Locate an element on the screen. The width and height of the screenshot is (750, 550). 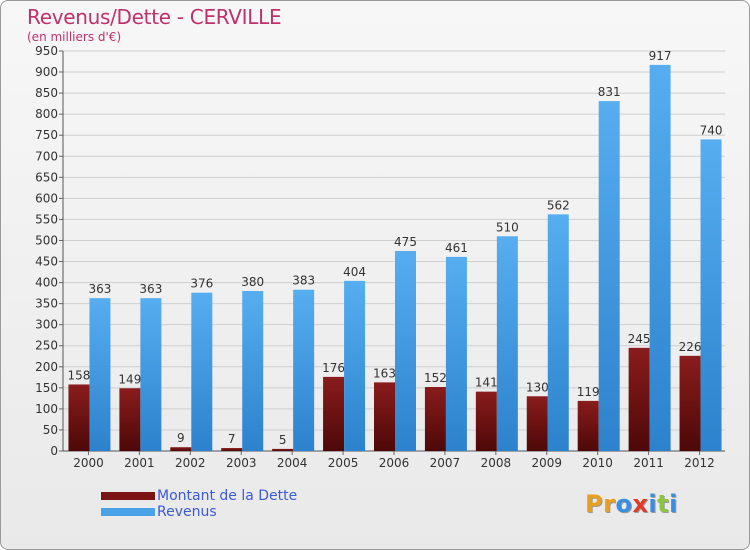
data-label-dette: 5 is located at coordinates (283, 440).